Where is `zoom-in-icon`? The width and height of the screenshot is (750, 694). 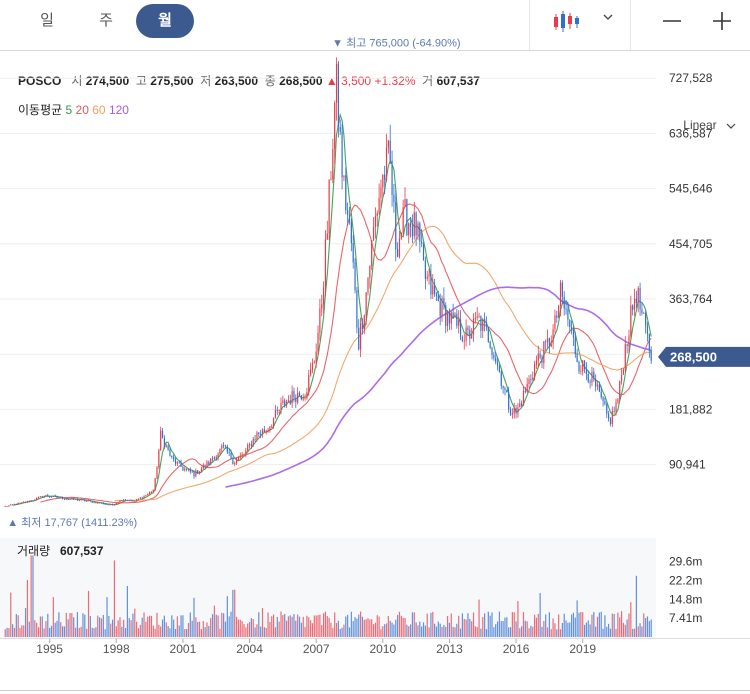
zoom-in-icon is located at coordinates (722, 21).